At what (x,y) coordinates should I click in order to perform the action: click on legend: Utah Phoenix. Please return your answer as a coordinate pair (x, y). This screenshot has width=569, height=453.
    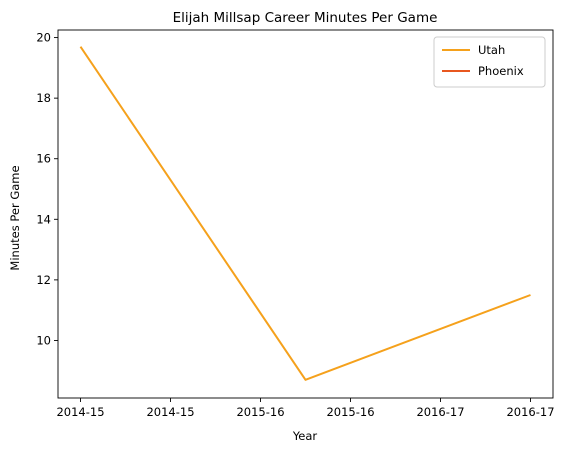
    Looking at the image, I should click on (489, 62).